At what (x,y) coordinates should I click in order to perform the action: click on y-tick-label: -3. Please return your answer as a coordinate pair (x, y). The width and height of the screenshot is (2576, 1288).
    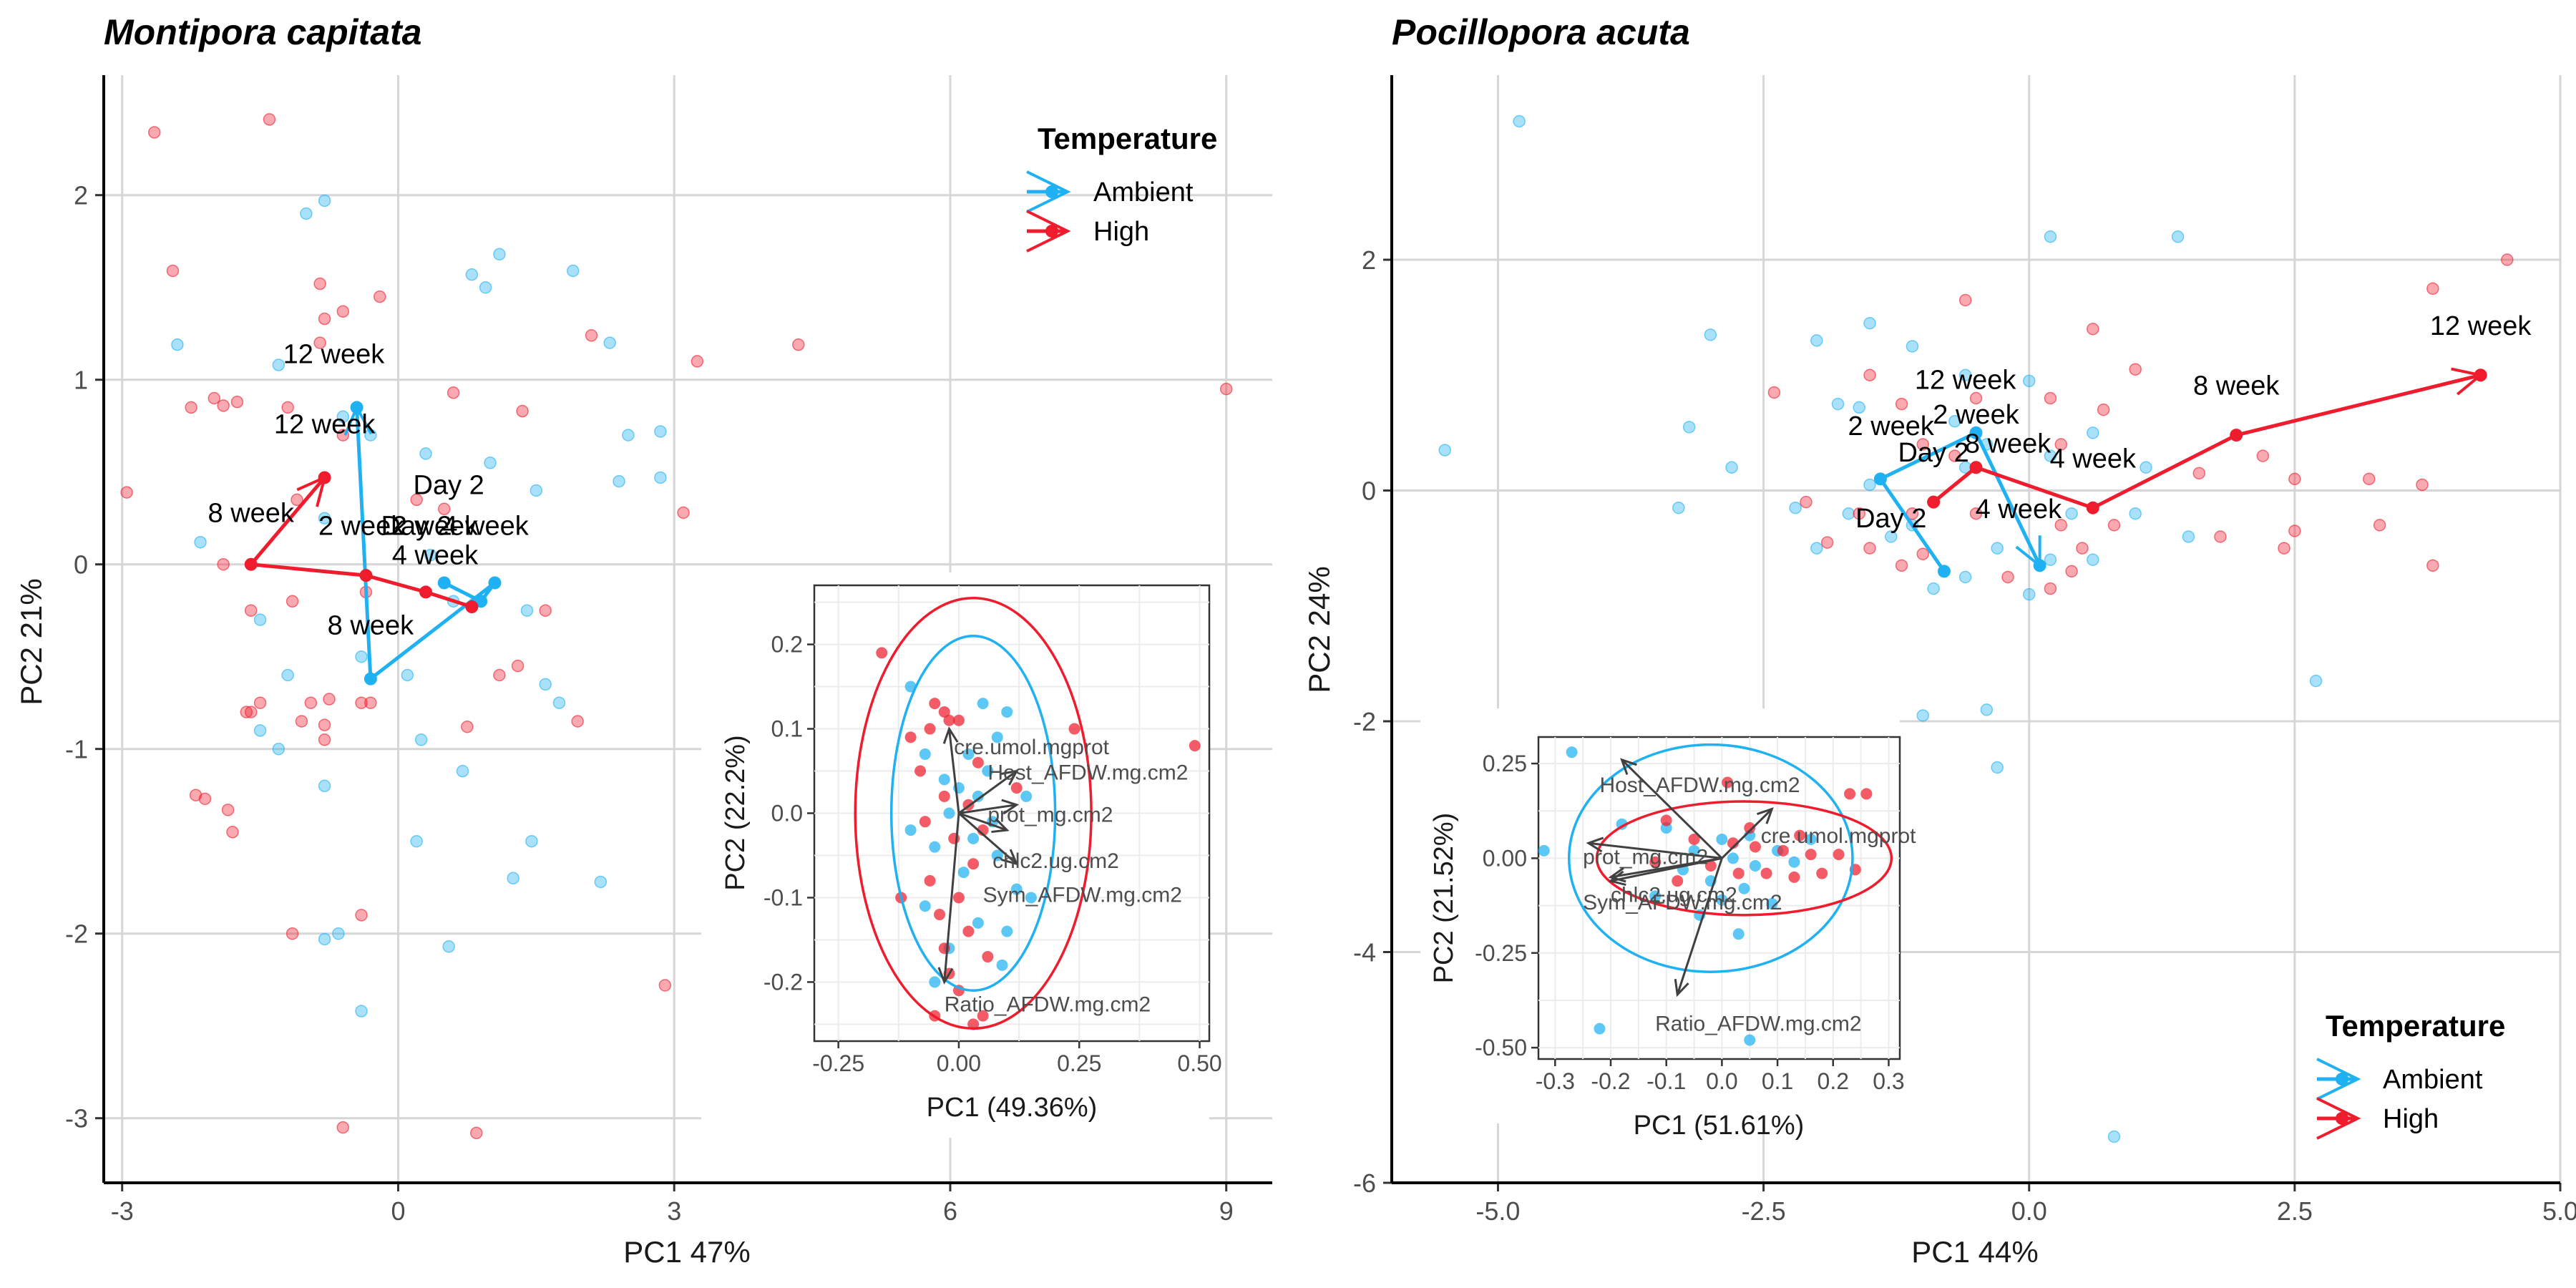
    Looking at the image, I should click on (76, 1118).